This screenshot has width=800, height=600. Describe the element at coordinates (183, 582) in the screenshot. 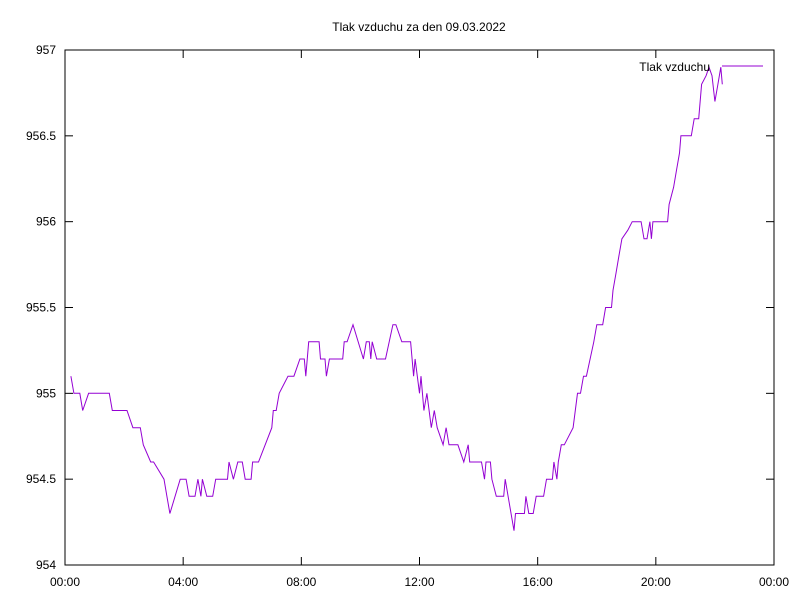

I see `x-tick-label: 04:00` at that location.